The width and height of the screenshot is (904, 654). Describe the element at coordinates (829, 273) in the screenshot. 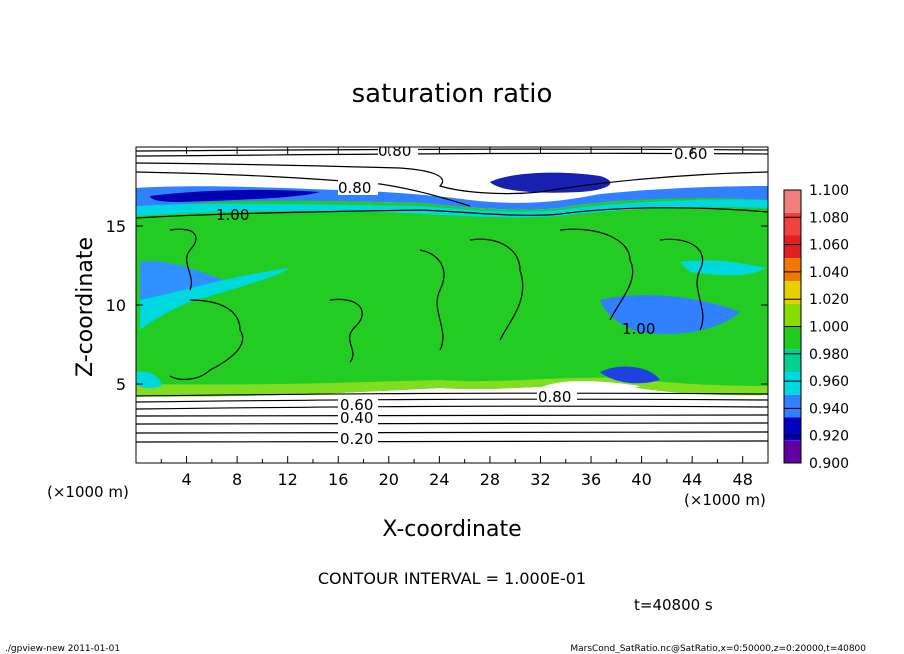

I see `colorbar-label: 1.040` at that location.